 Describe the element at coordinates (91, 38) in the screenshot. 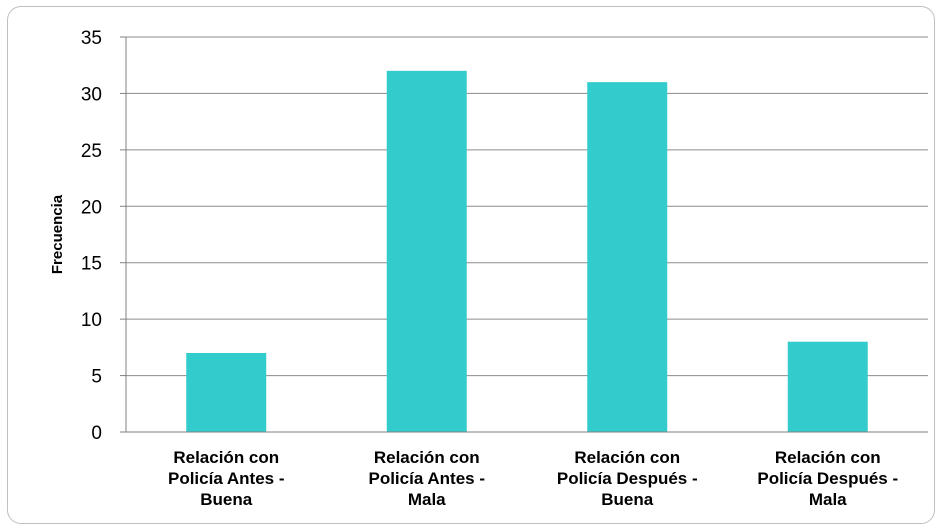

I see `y-tick-label: 35` at that location.